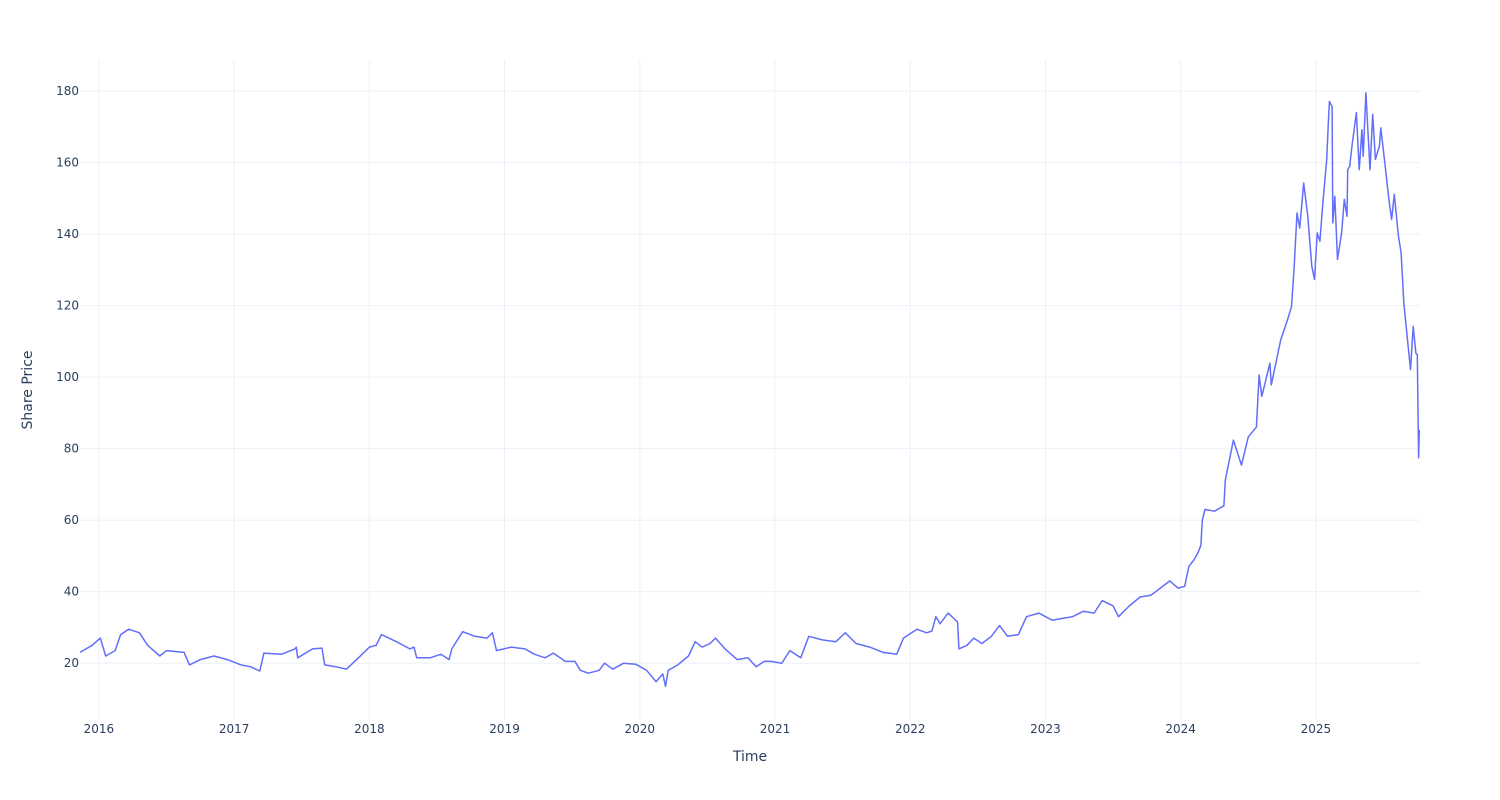 This screenshot has height=800, width=1500. Describe the element at coordinates (749, 757) in the screenshot. I see `x-axis-title: Time` at that location.